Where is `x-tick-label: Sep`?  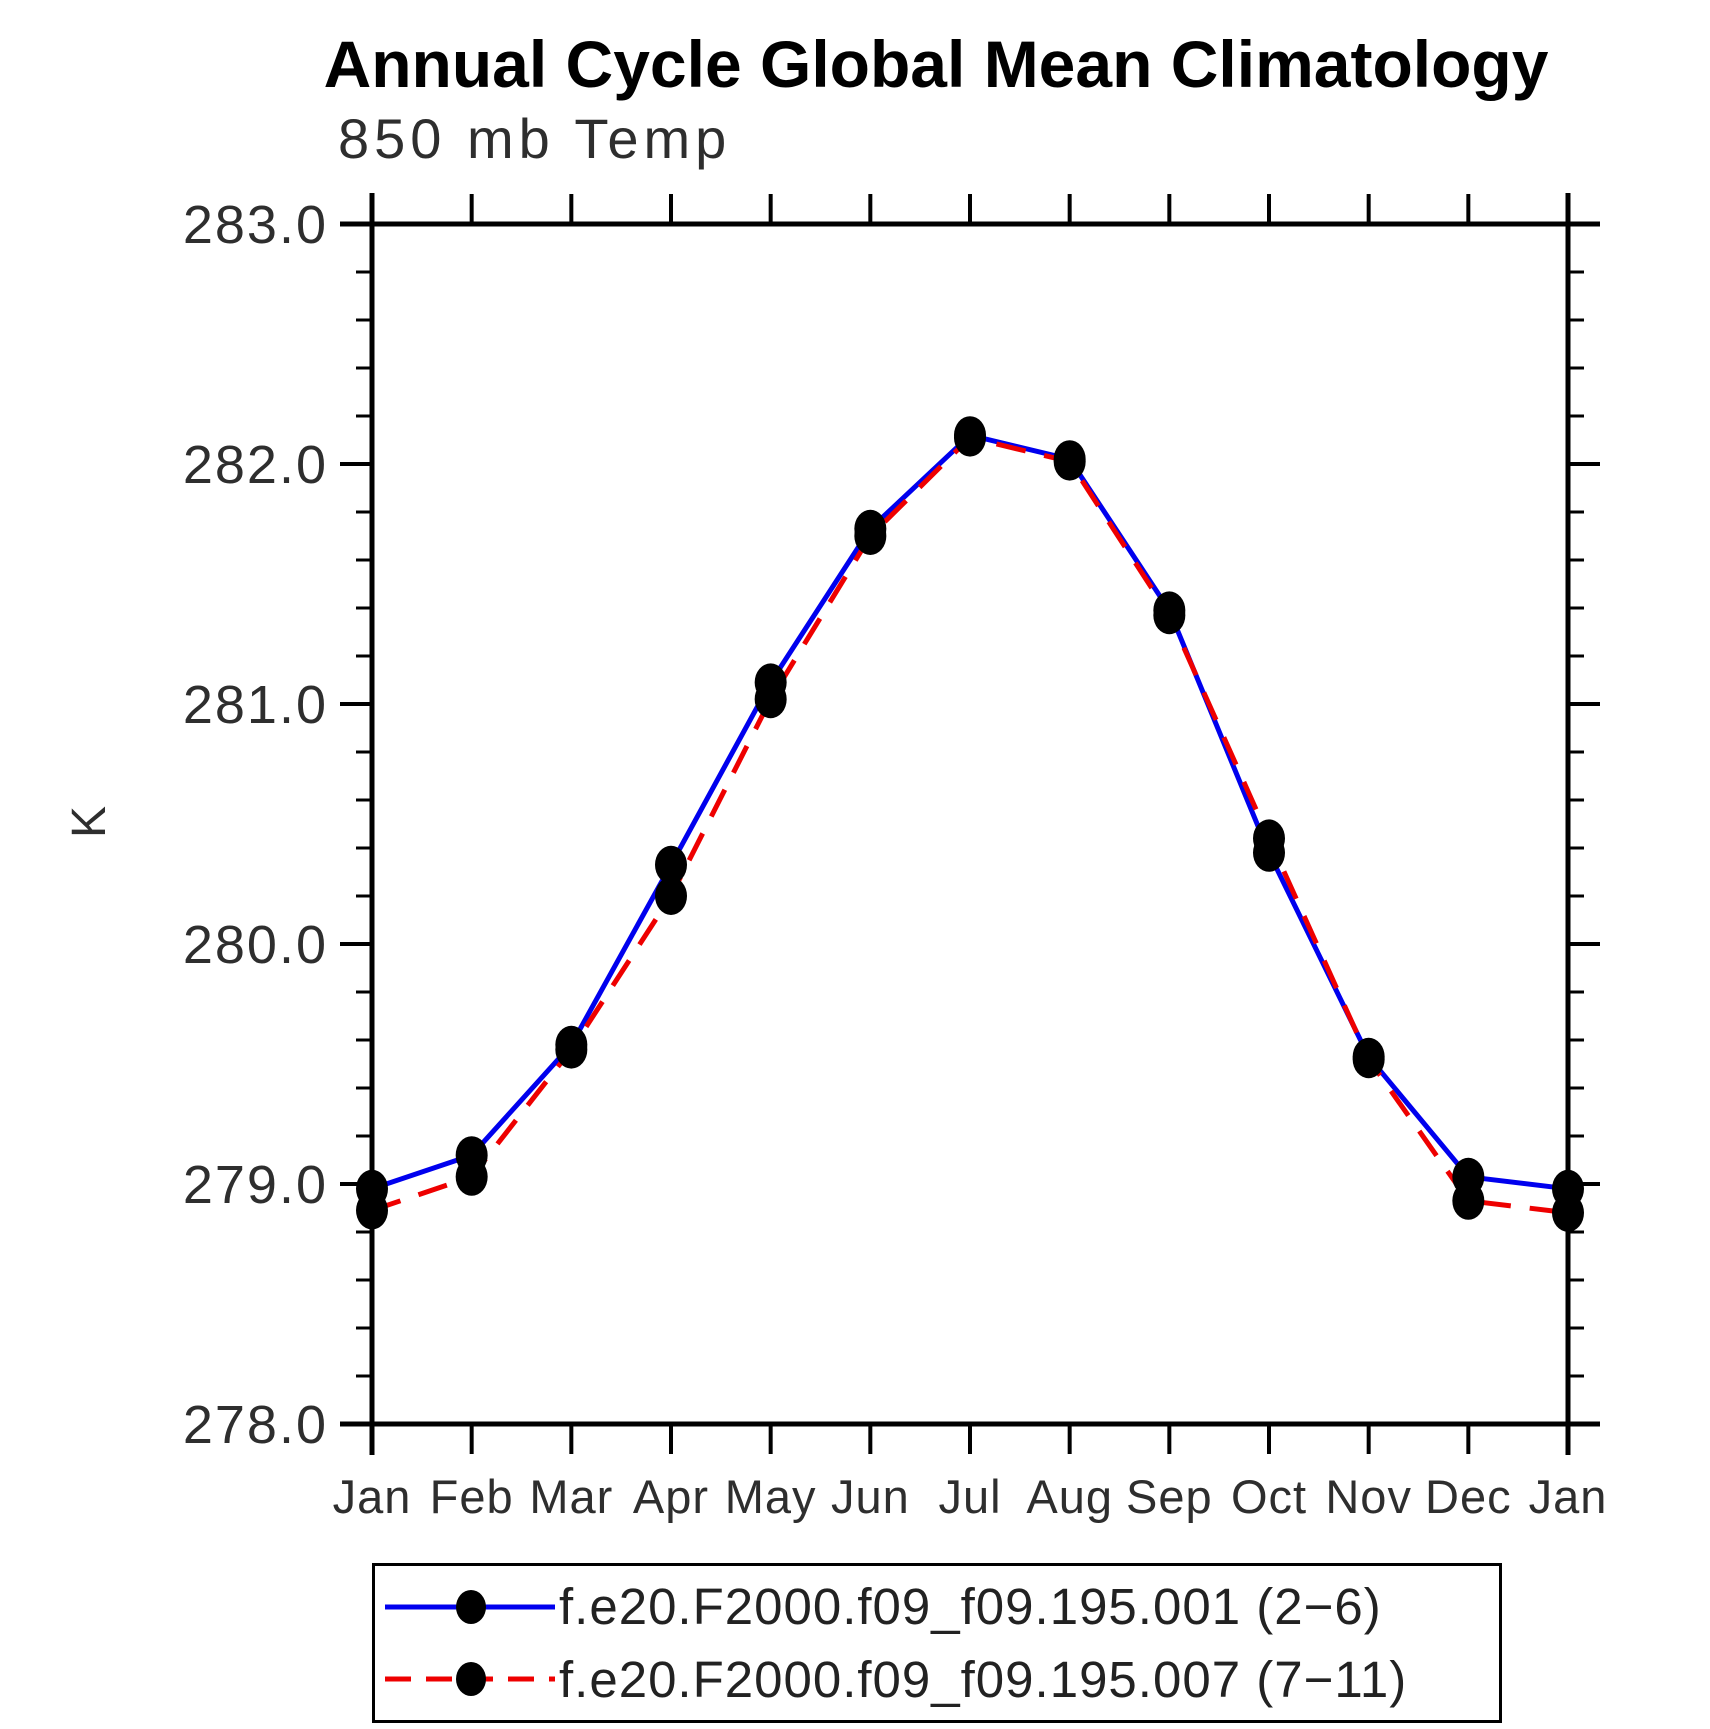
x-tick-label: Sep is located at coordinates (1169, 1496).